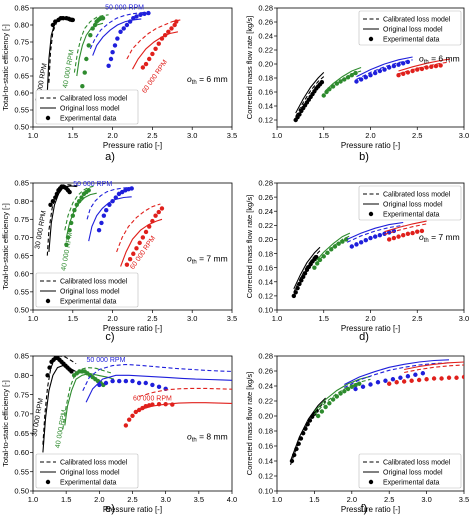 Image resolution: width=474 pixels, height=520 pixels. I want to click on panel-label: e), so click(110, 509).